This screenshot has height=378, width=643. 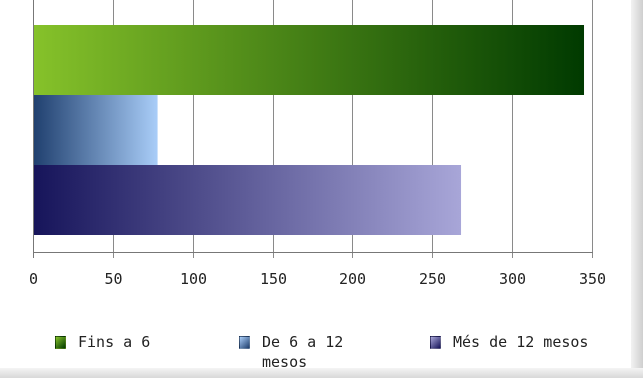 I want to click on legend-label-de-6-a-12-mesos: De 6 a 12 mesos, so click(x=303, y=352).